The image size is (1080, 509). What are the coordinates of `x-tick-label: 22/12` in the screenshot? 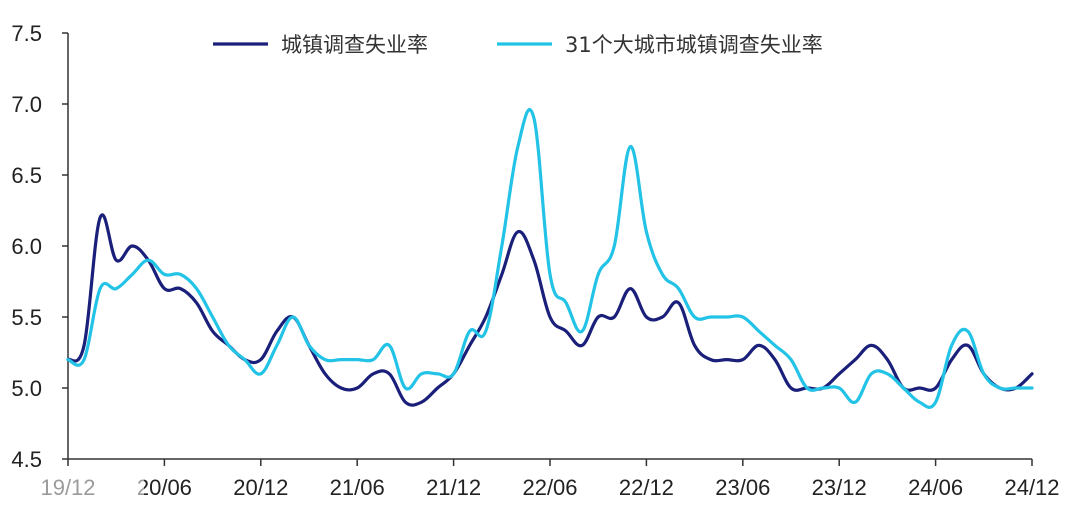 It's located at (646, 487).